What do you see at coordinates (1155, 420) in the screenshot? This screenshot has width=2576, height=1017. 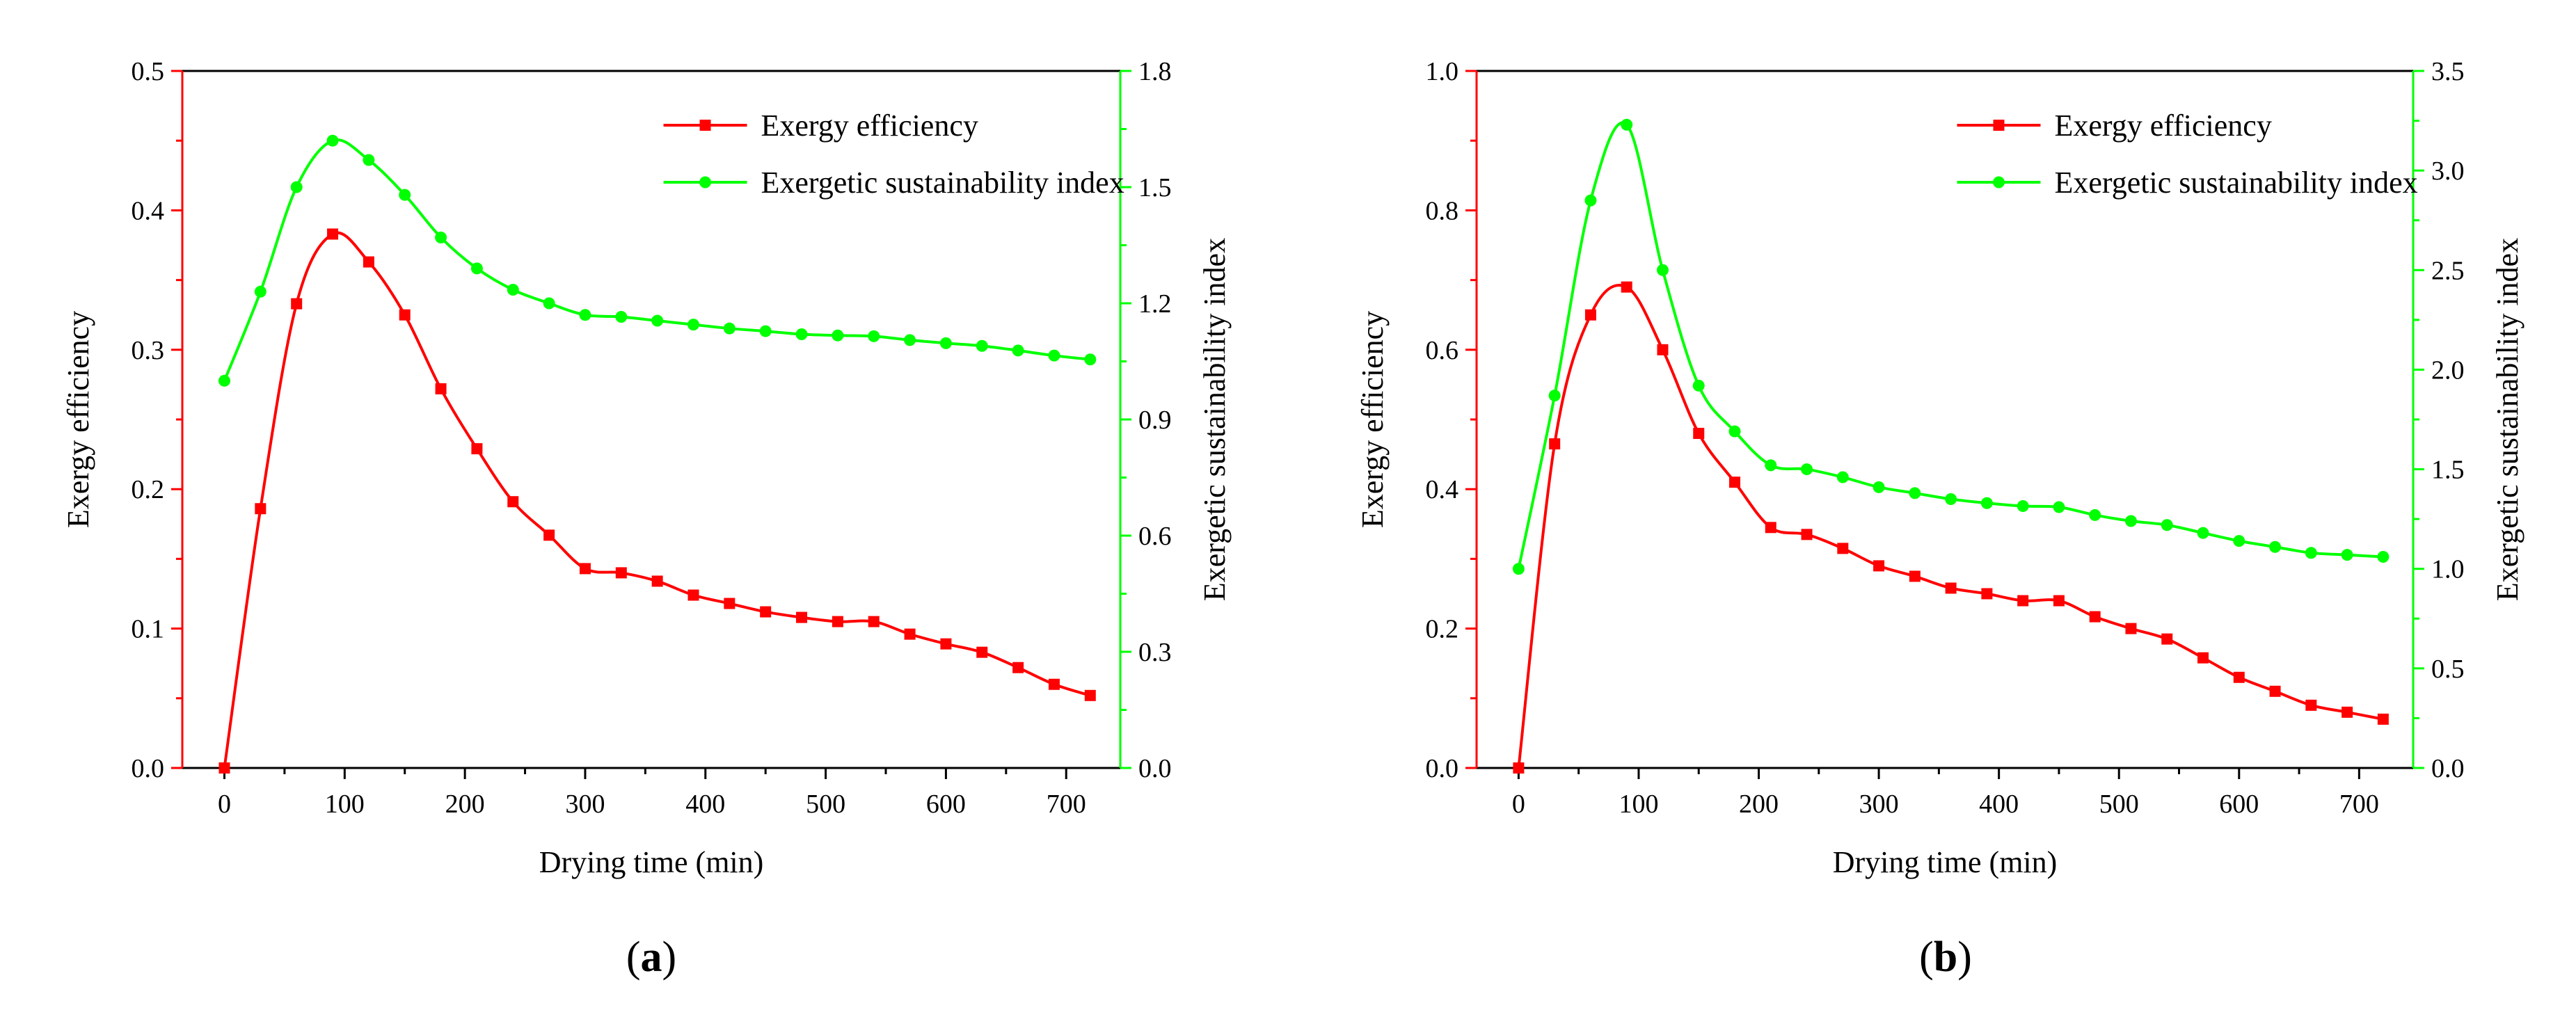 I see `y-right-tick-label: 0.9` at bounding box center [1155, 420].